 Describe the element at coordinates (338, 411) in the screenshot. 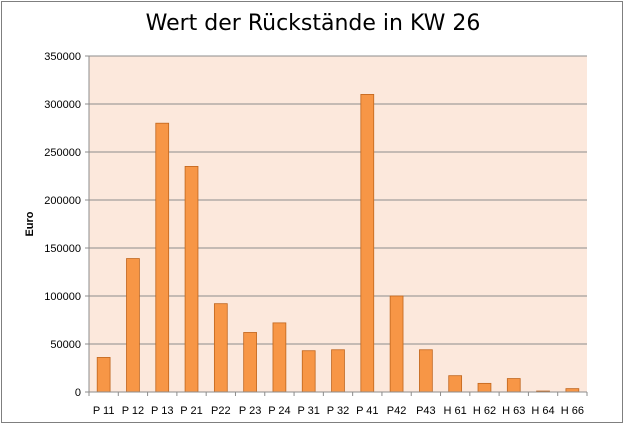

I see `x-tick-label: P 32` at that location.